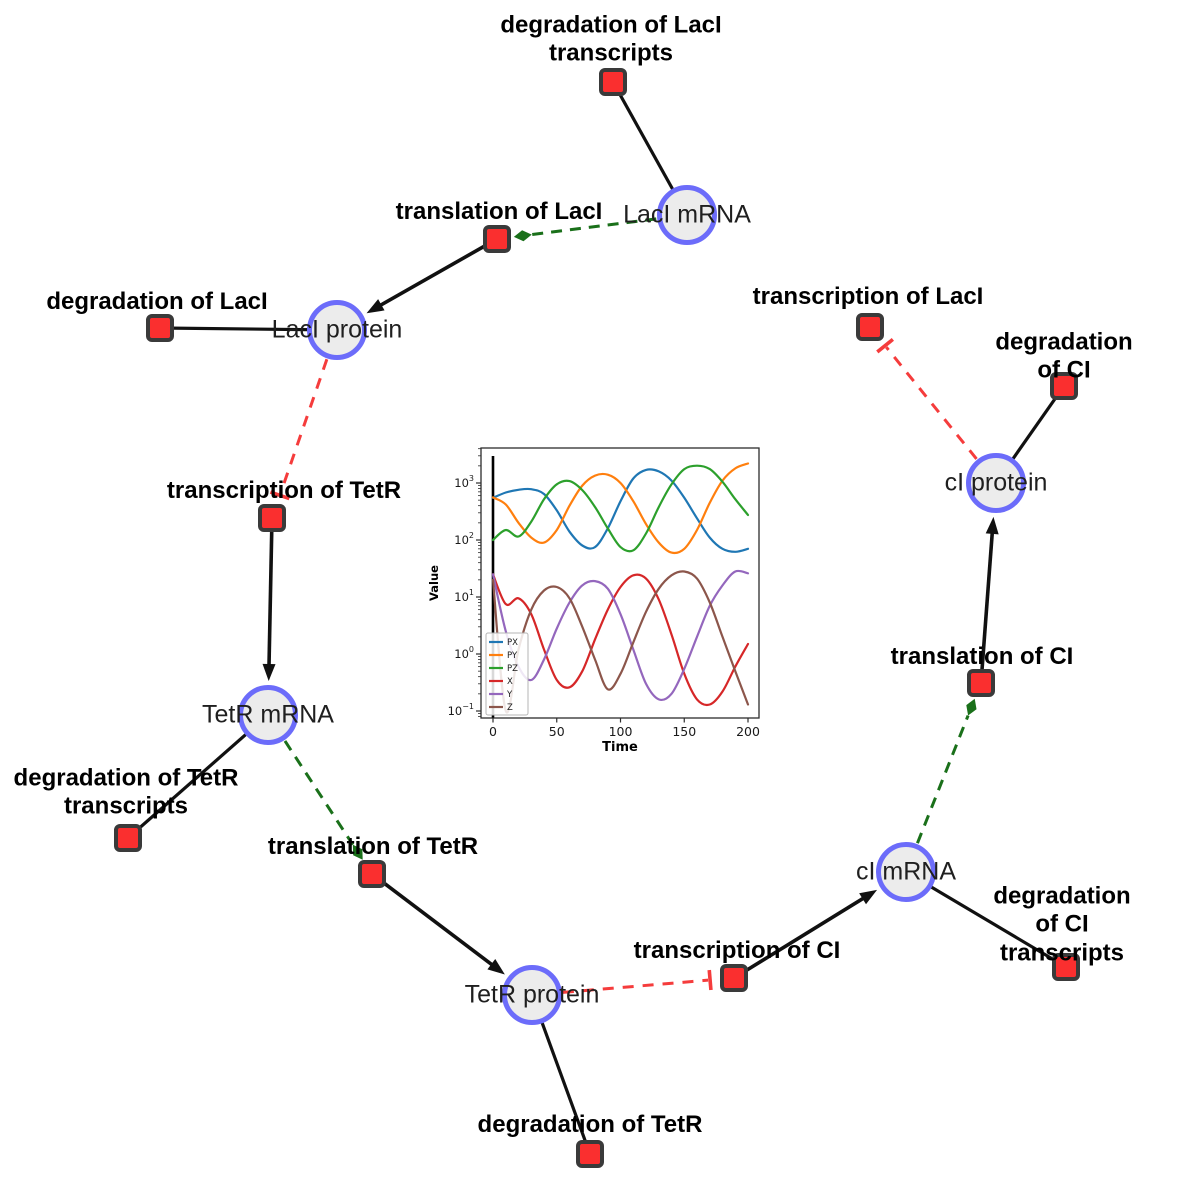 The height and width of the screenshot is (1200, 1189). I want to click on reaction-node-deg-laci, so click(160, 328).